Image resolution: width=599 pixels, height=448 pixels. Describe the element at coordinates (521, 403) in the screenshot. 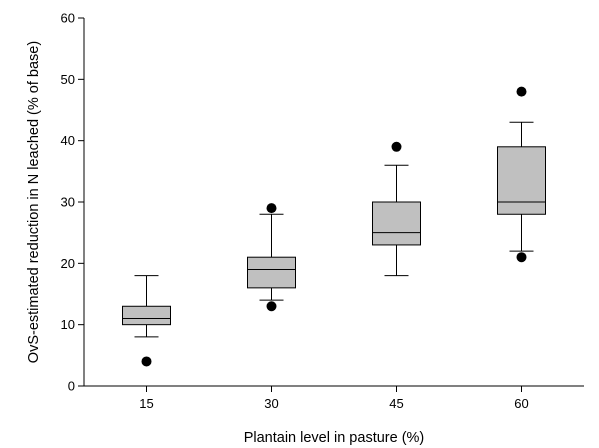

I see `x-tick-label: 60` at that location.